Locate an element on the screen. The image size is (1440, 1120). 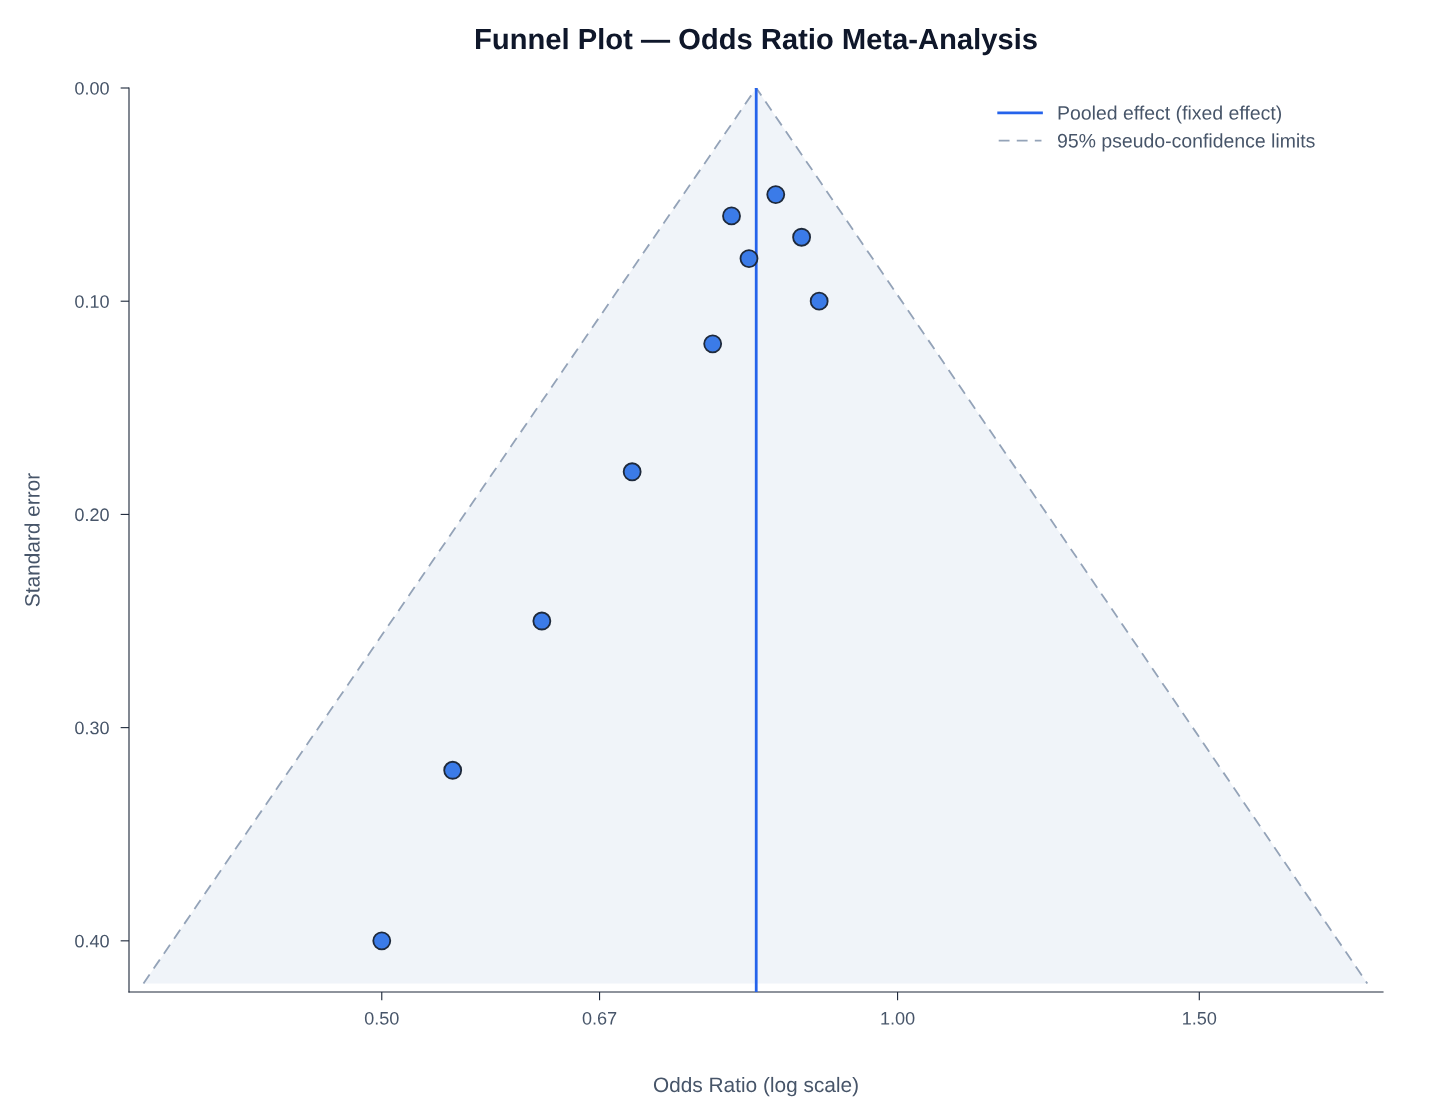
x-tick-label: 0.67 is located at coordinates (599, 1018).